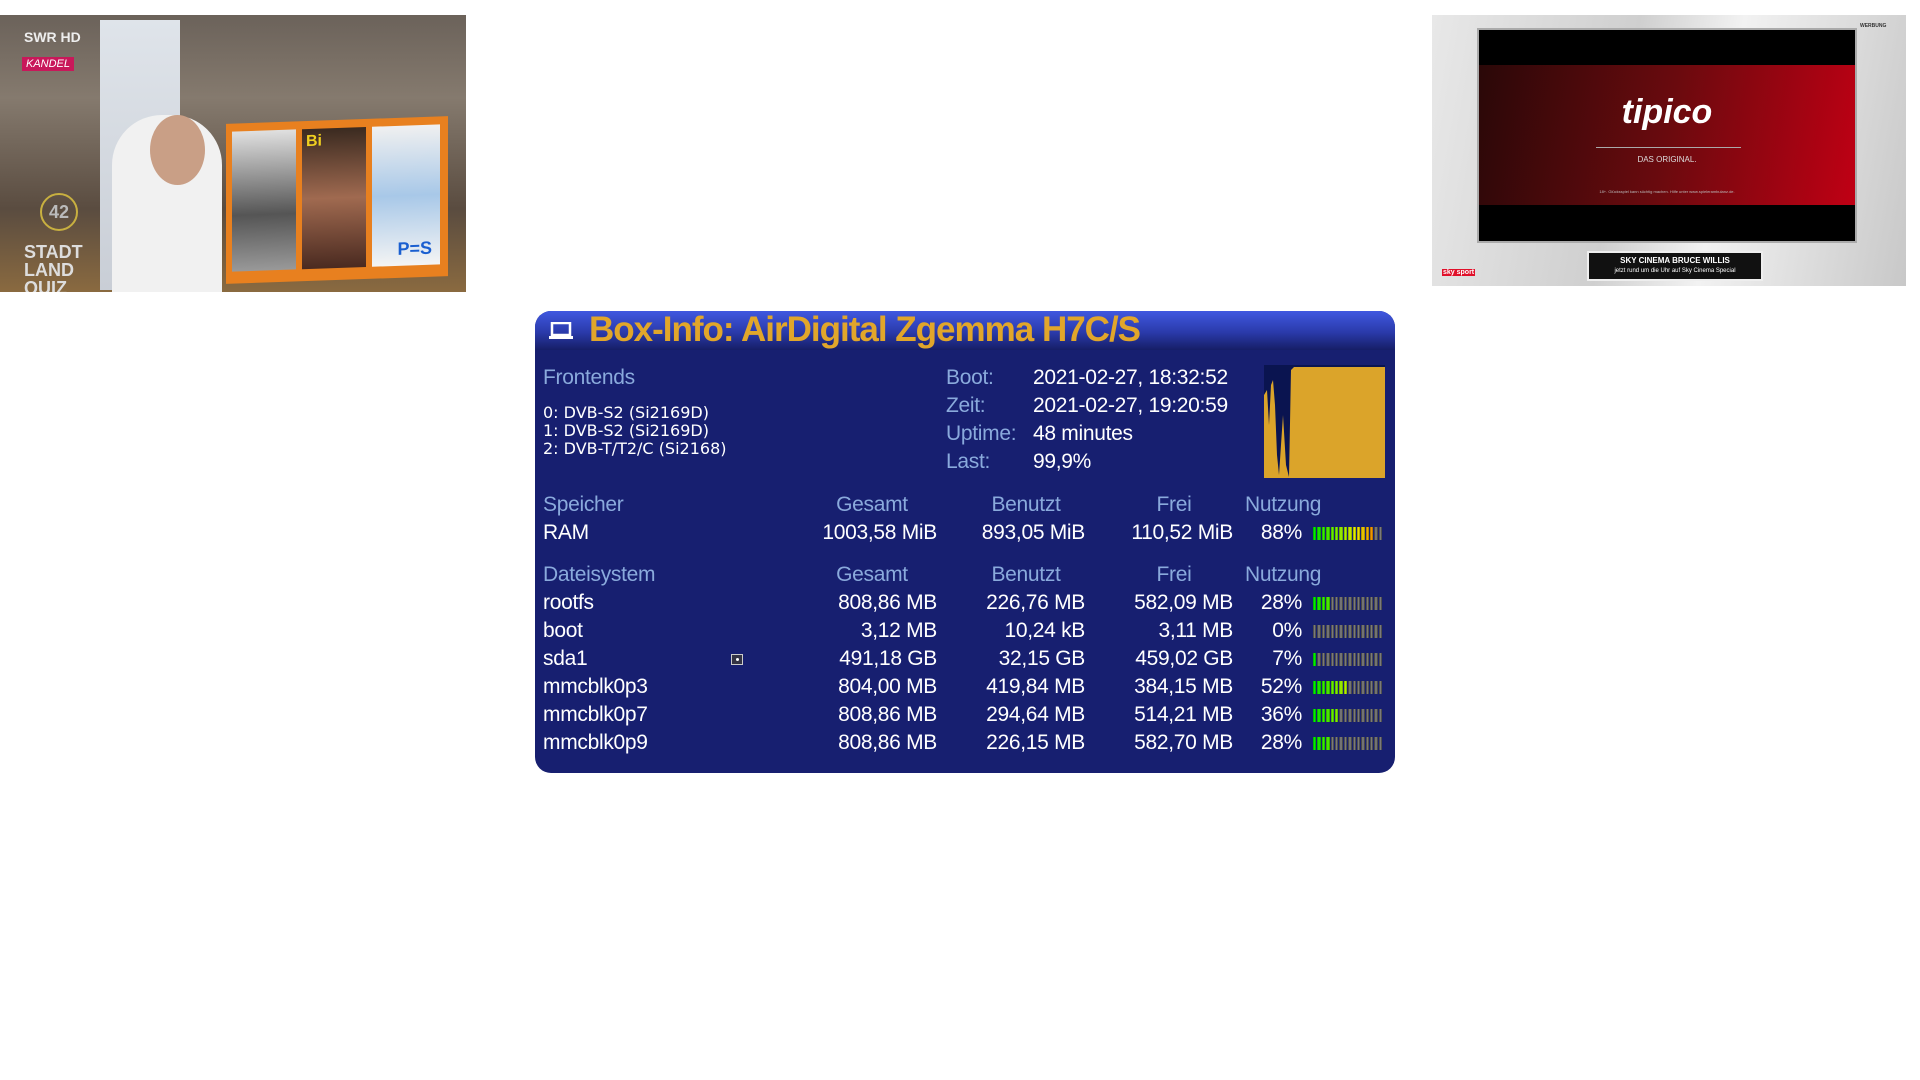  What do you see at coordinates (334, 198) in the screenshot?
I see `quiz-picture-bikini: Bi` at bounding box center [334, 198].